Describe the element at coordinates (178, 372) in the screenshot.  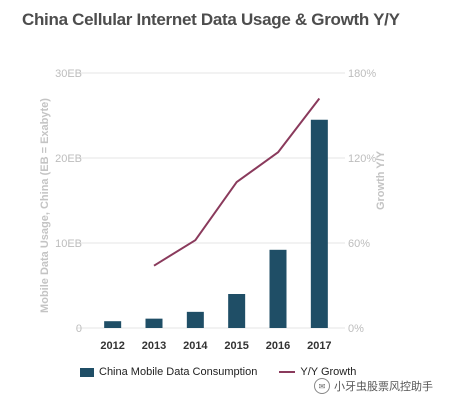
I see `legend-label-bar: China Mobile Data Consumption` at that location.